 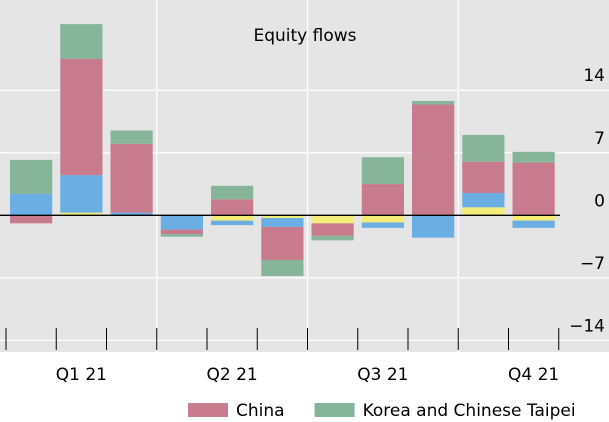 What do you see at coordinates (260, 411) in the screenshot?
I see `legend-label: China` at bounding box center [260, 411].